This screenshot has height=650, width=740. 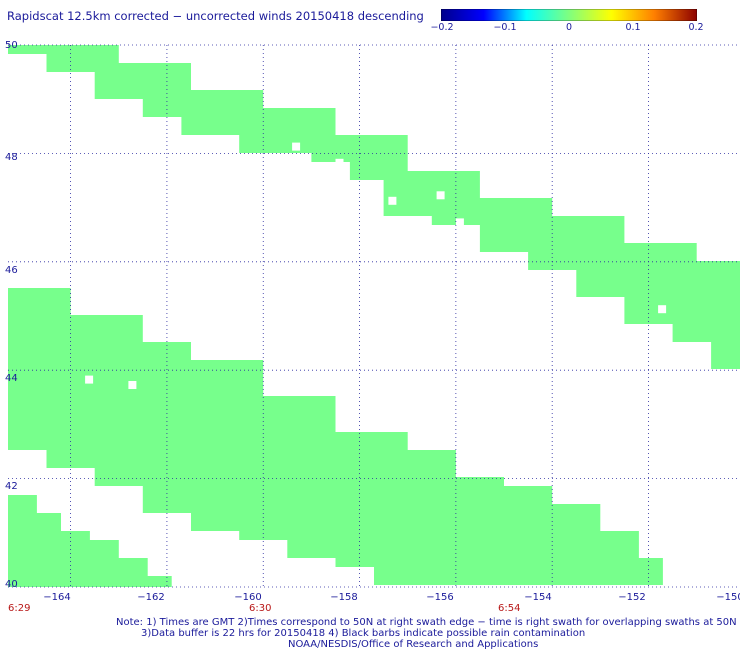 I want to click on colorbar-tick-label: −0.2, so click(x=442, y=27).